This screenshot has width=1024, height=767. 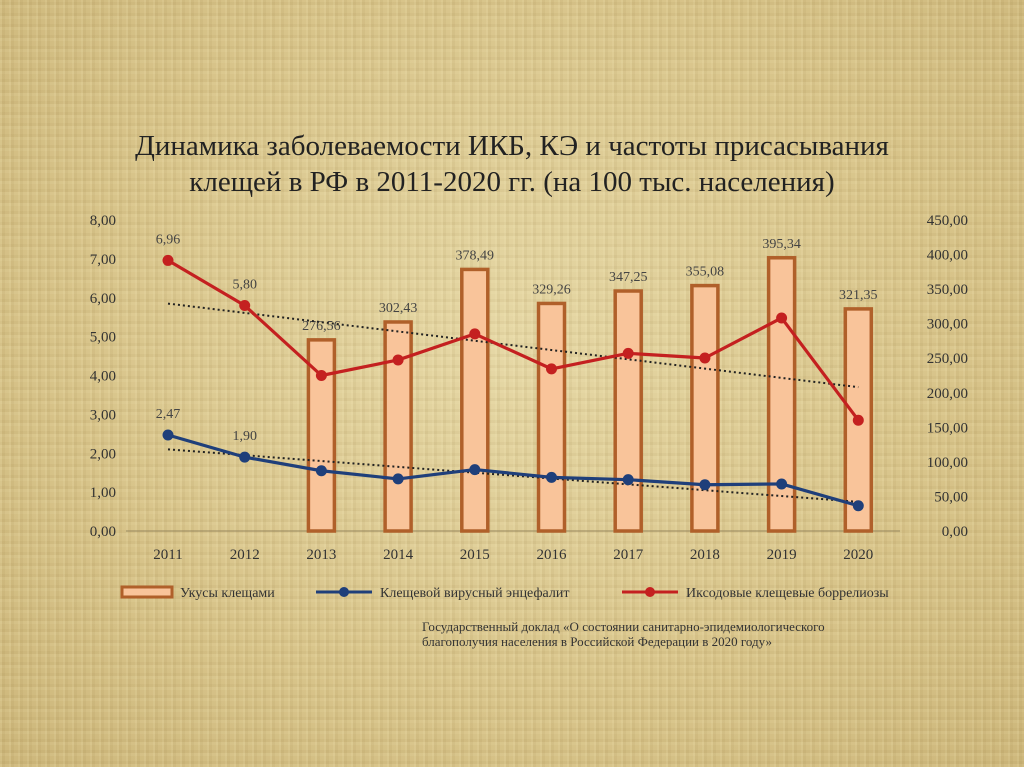 I want to click on bar-data-label: 347,25, so click(x=628, y=277).